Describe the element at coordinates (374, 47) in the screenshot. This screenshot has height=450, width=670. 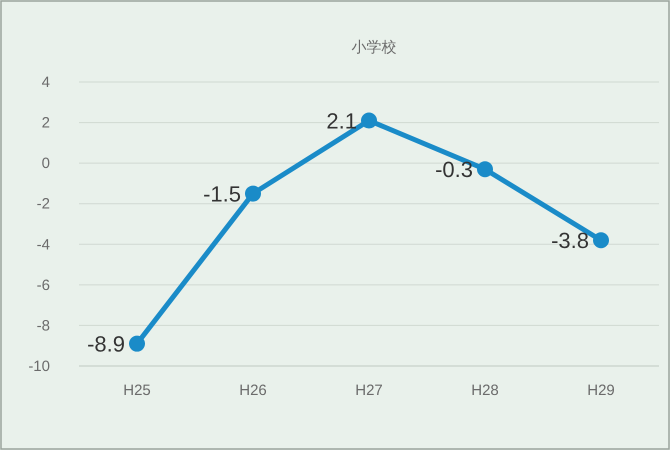
I see `chart-title: 小学校` at that location.